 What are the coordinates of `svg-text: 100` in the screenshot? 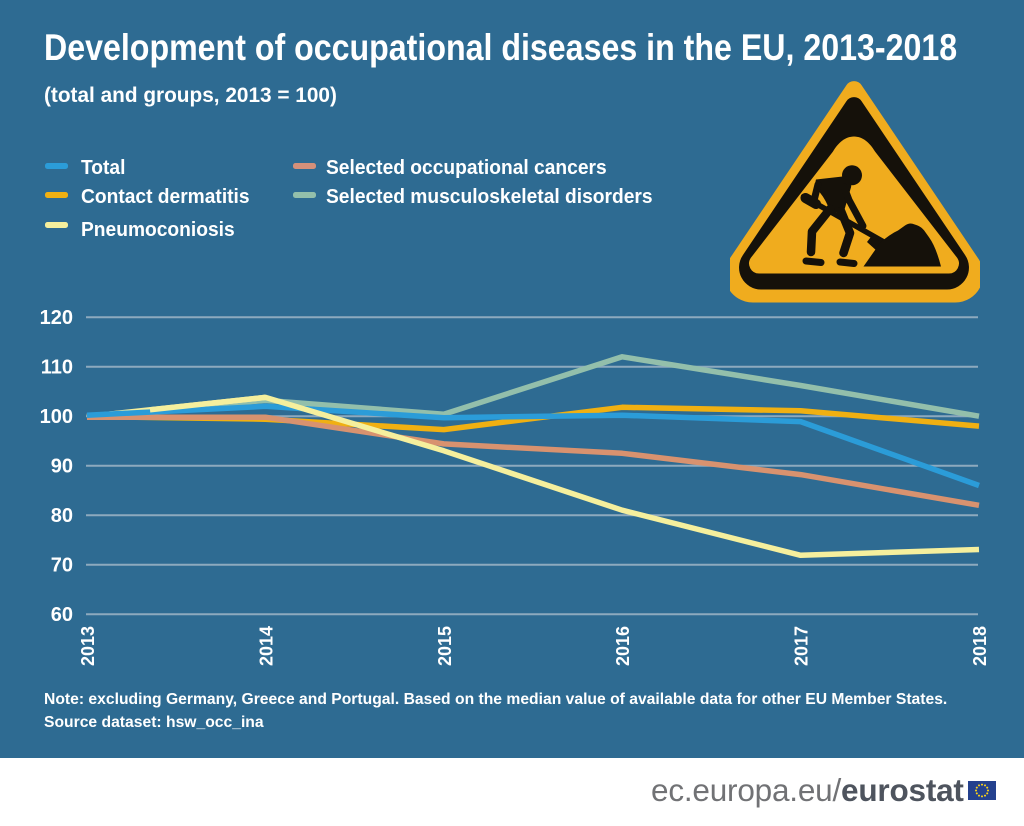 It's located at (56, 417).